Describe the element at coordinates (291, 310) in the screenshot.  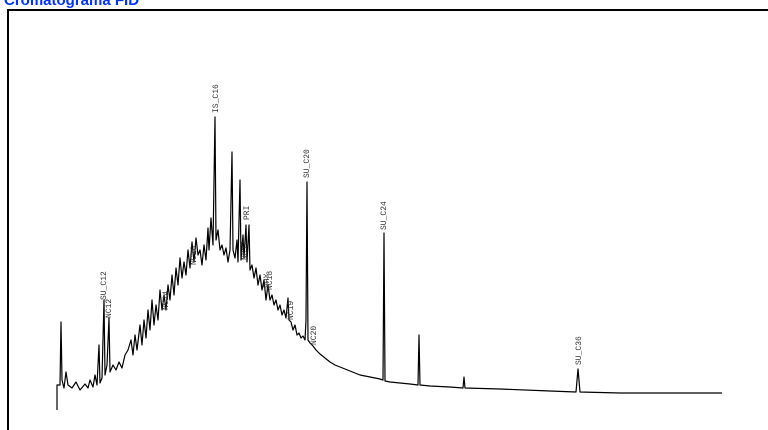
I see `peak-label: NC19` at that location.